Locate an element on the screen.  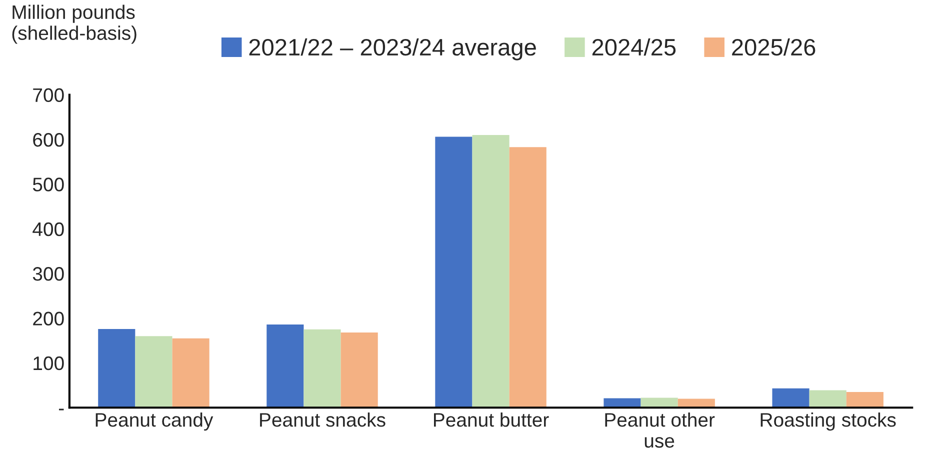
legend-label: 2024/25 is located at coordinates (634, 47).